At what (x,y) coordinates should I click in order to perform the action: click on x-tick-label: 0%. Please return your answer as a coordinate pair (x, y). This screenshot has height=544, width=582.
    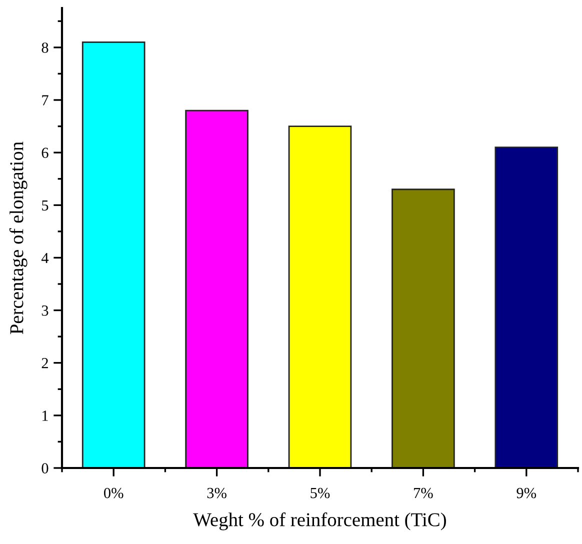
    Looking at the image, I should click on (114, 493).